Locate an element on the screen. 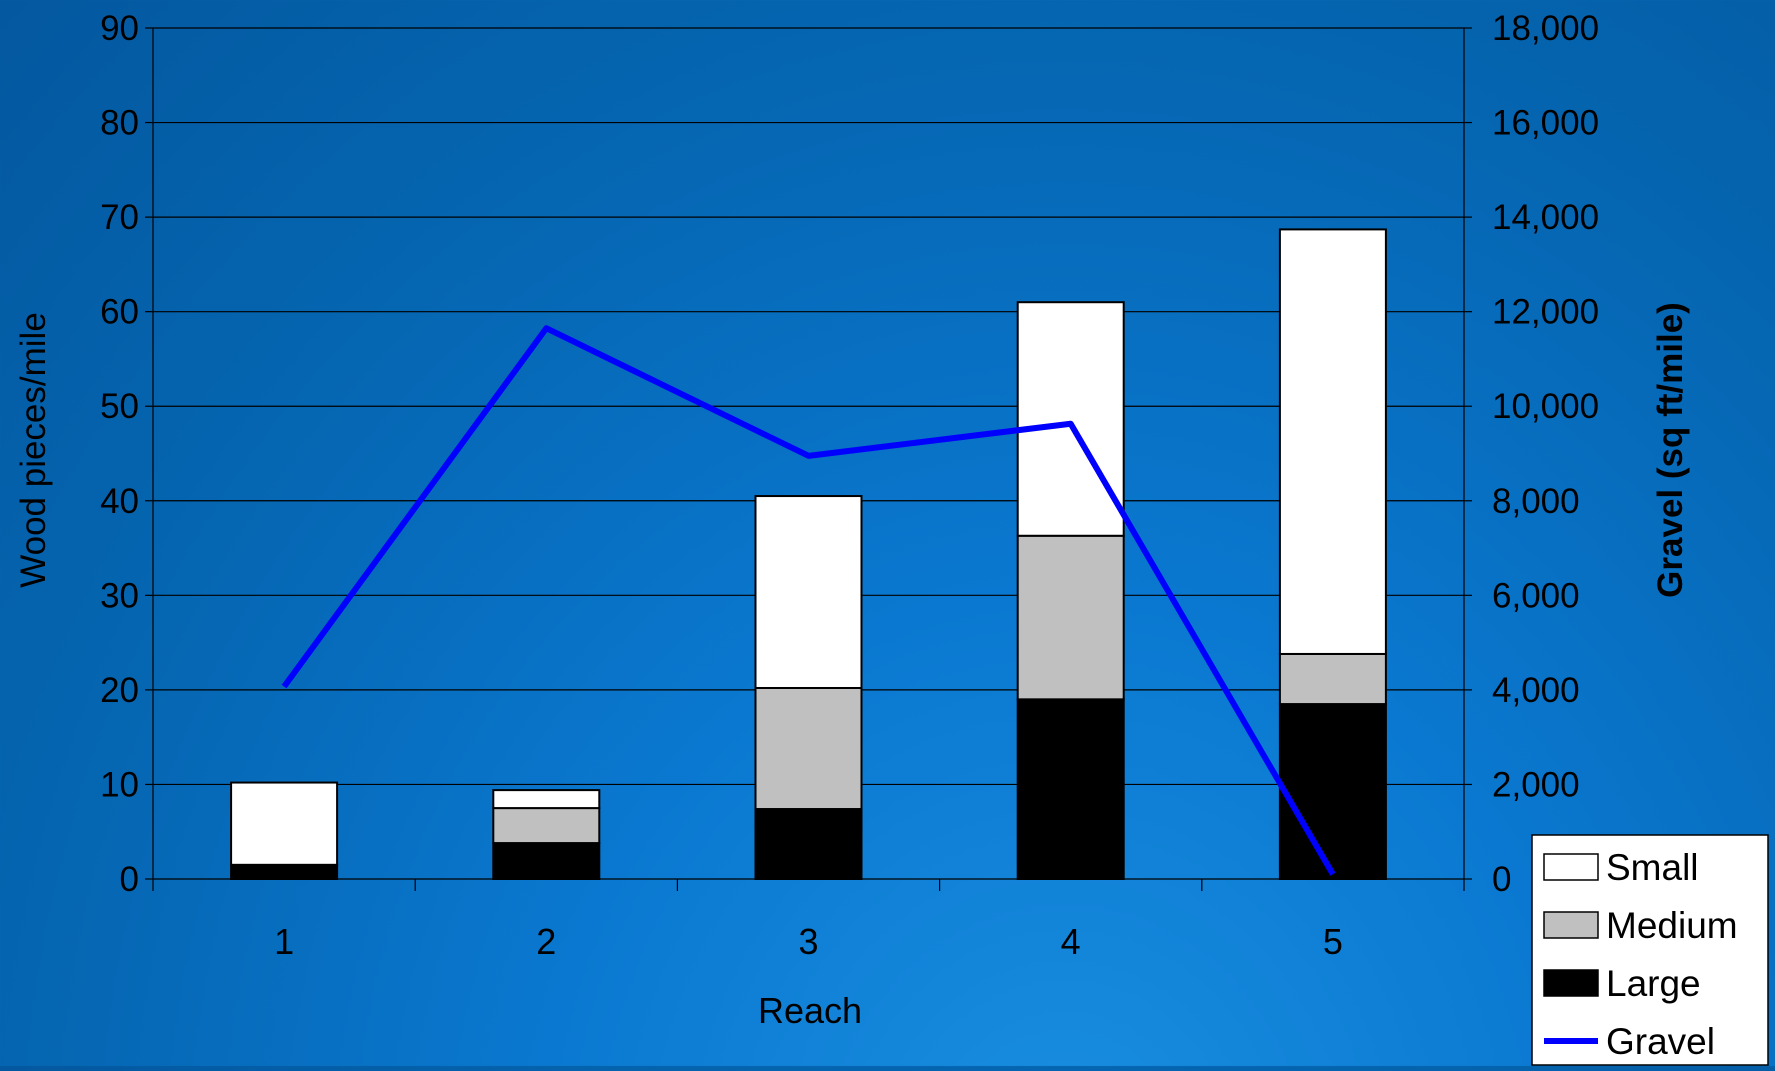 Image resolution: width=1775 pixels, height=1071 pixels. y2-tick-label: 10,000 is located at coordinates (1545, 406).